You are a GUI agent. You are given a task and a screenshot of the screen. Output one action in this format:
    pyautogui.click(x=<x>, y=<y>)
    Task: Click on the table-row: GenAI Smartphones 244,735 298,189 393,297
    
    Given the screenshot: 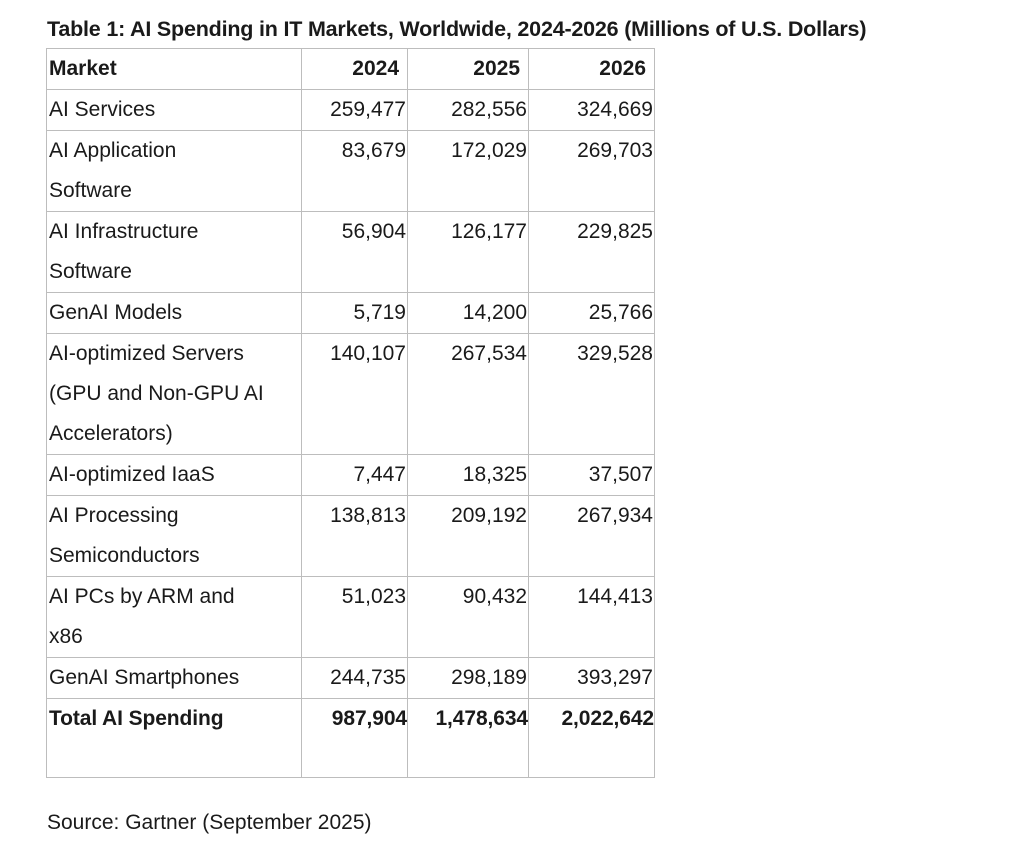 What is the action you would take?
    pyautogui.click(x=350, y=678)
    